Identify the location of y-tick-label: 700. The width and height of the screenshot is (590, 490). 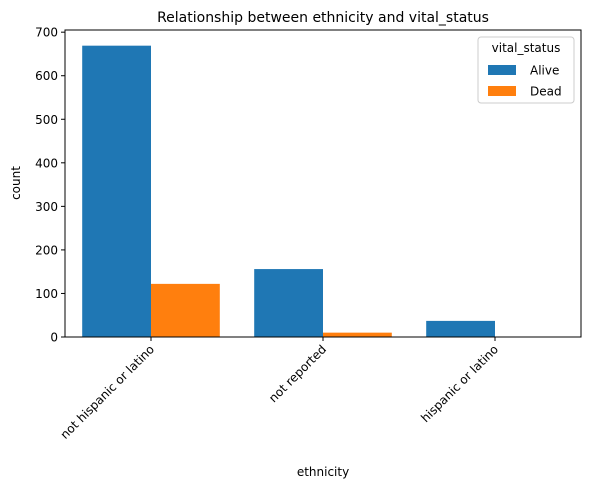
(46, 33).